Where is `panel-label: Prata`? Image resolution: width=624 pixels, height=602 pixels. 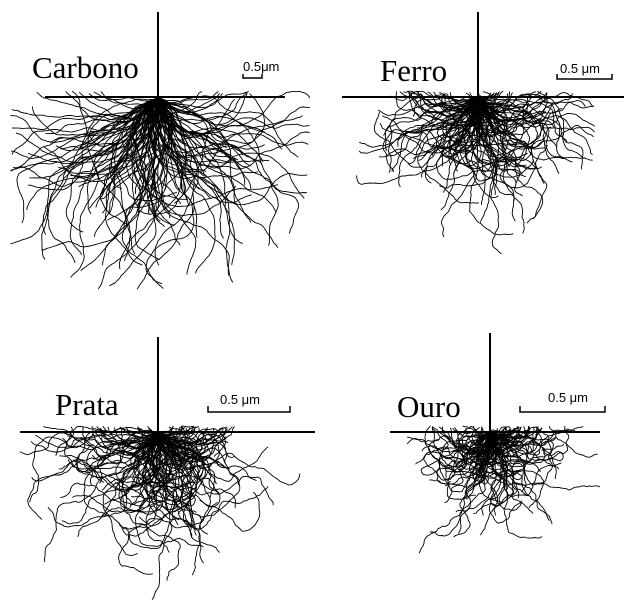
panel-label: Prata is located at coordinates (87, 404).